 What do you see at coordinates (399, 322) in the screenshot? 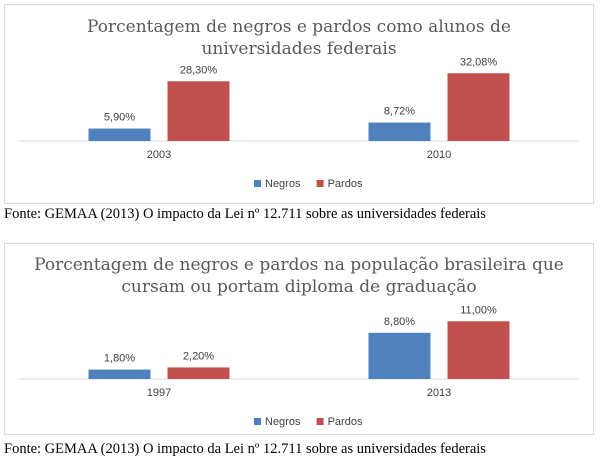
I see `data-label: 8,80%` at bounding box center [399, 322].